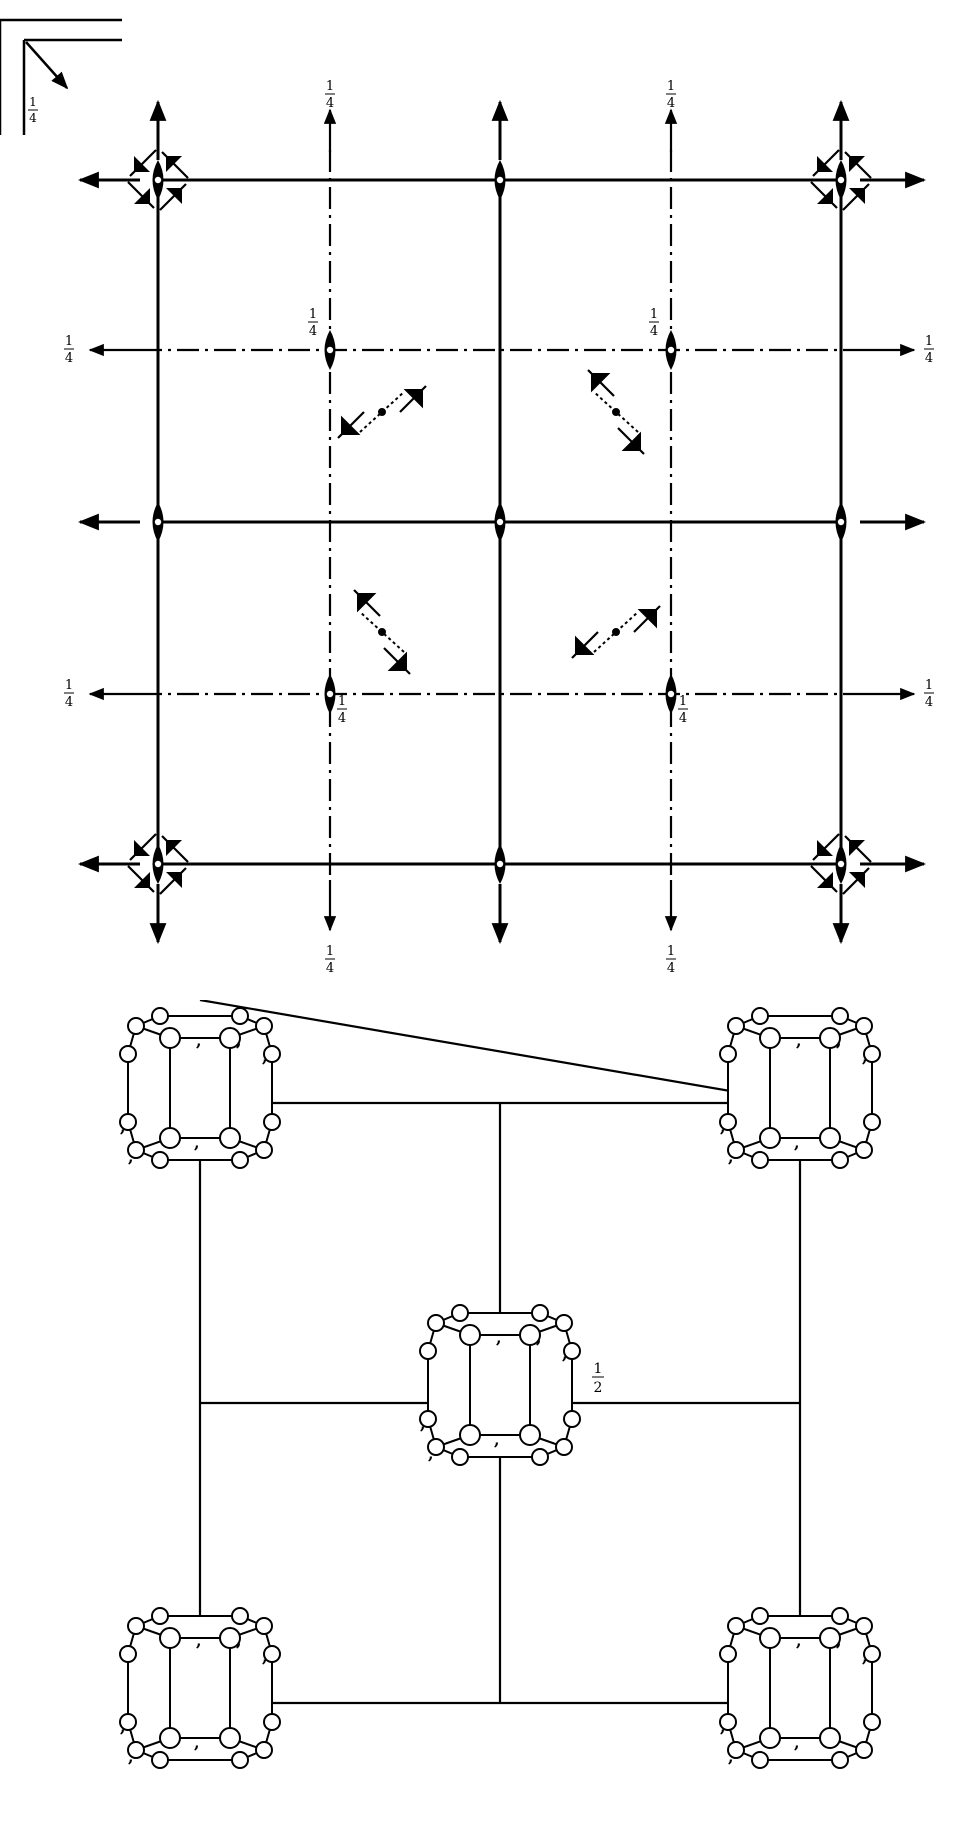  Describe the element at coordinates (598, 1378) in the screenshot. I see `center-height-label: 1 2` at that location.